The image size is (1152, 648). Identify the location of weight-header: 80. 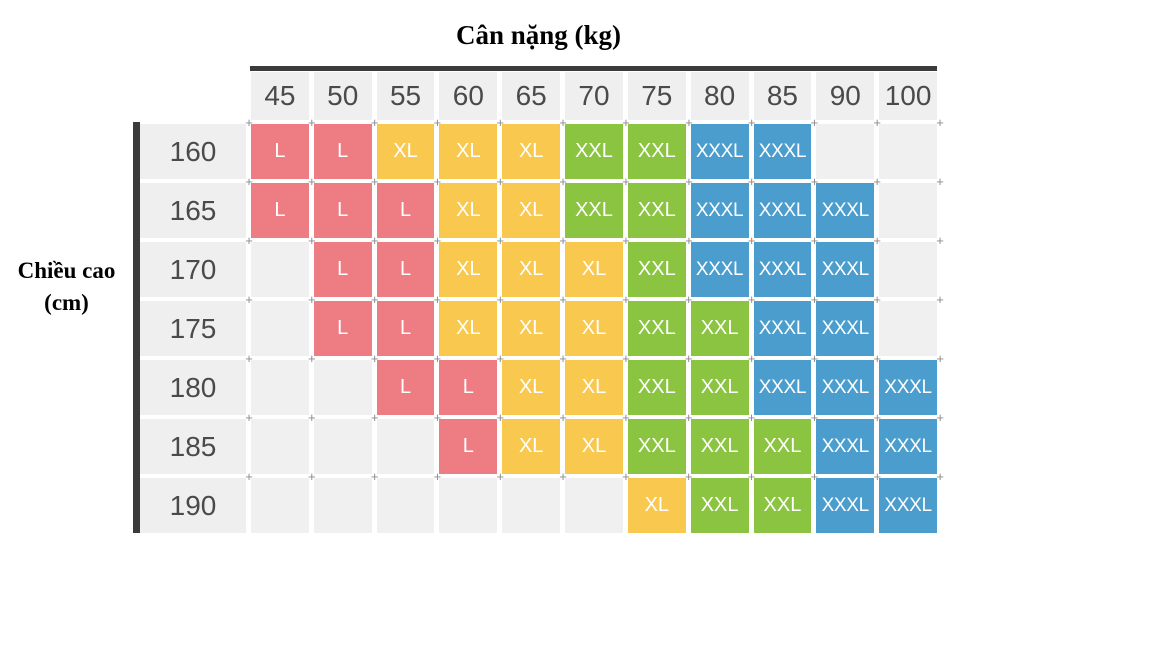
(719, 96).